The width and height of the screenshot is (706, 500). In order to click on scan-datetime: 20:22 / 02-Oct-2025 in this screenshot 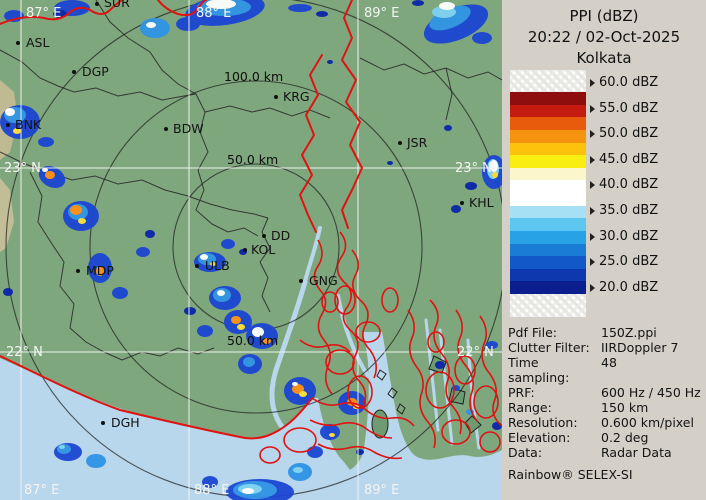, I will do `click(604, 37)`.